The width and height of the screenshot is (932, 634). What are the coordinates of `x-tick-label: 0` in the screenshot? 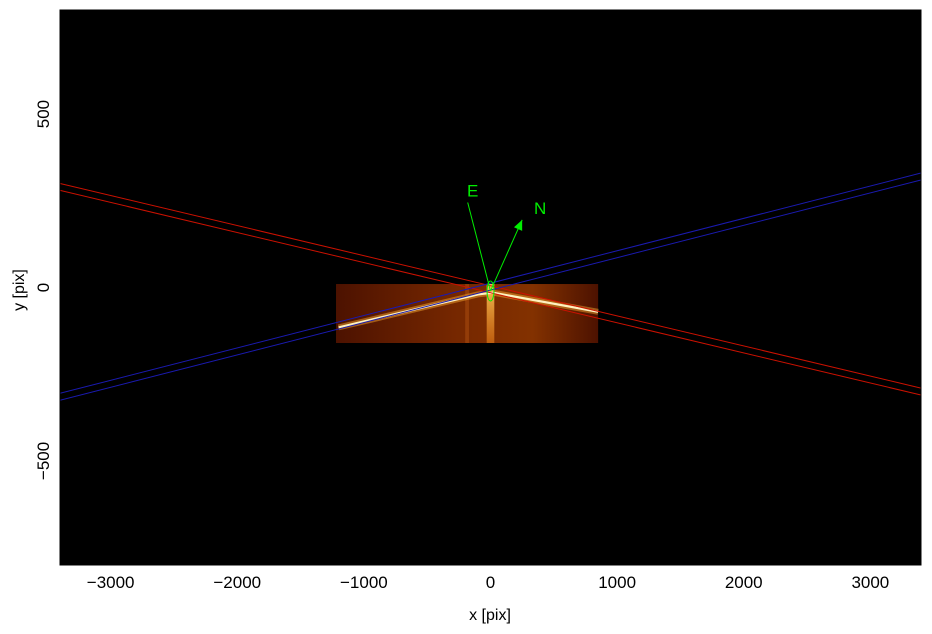 It's located at (490, 582).